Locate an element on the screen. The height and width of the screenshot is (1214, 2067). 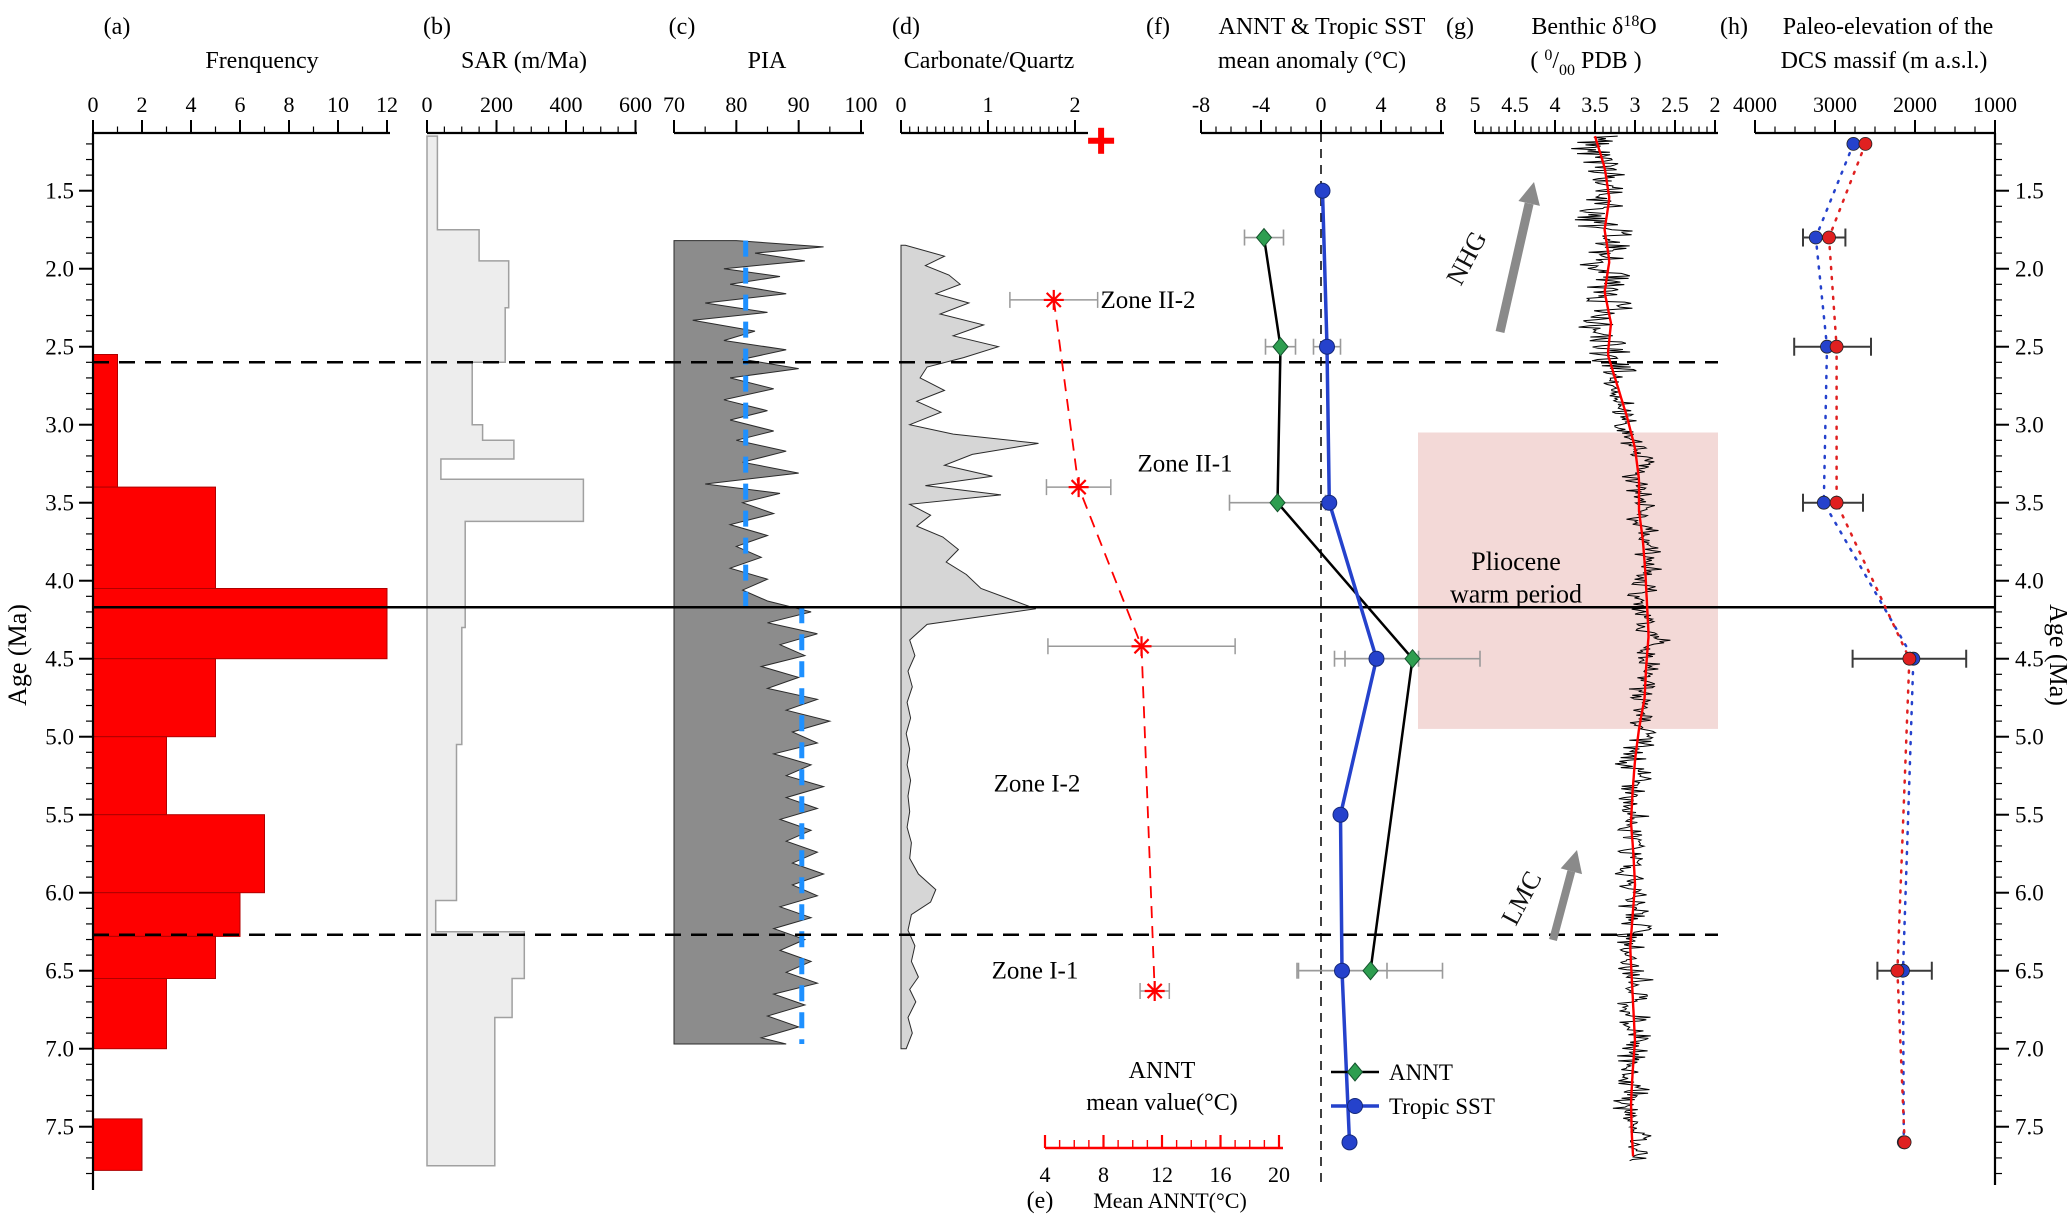
tick-label: 200 is located at coordinates (496, 104).